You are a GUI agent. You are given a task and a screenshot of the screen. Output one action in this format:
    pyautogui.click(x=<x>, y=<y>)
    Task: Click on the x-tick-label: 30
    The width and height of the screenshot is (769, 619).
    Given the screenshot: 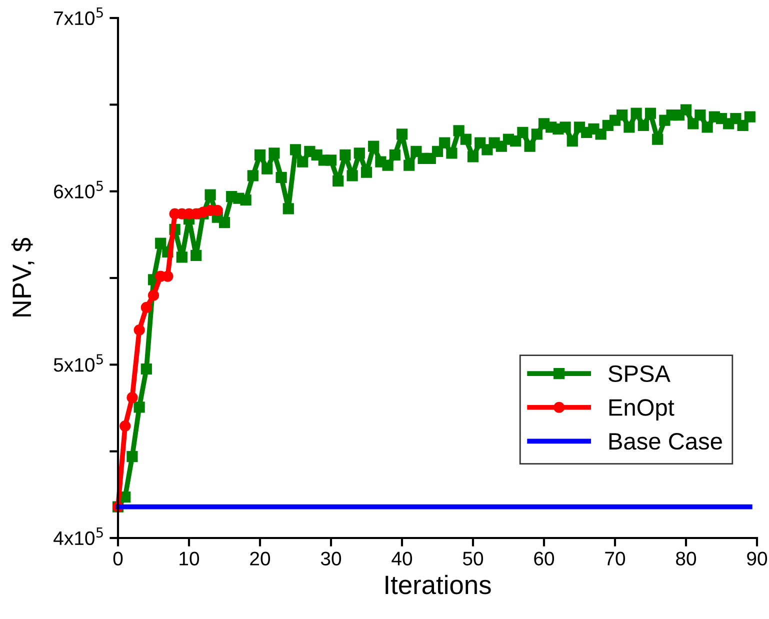 What is the action you would take?
    pyautogui.click(x=331, y=559)
    